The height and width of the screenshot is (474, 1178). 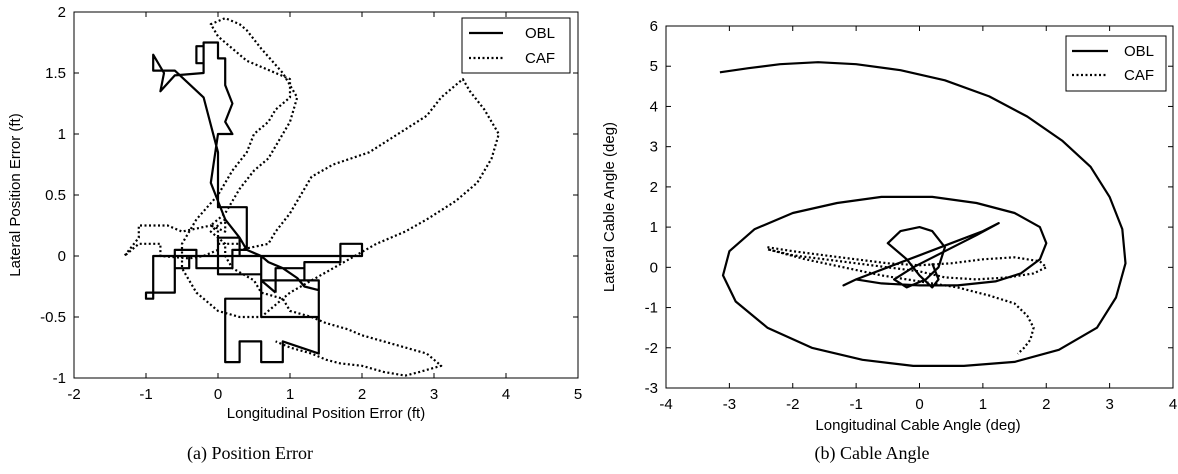 I want to click on y-tick-label: 3, so click(x=654, y=147).